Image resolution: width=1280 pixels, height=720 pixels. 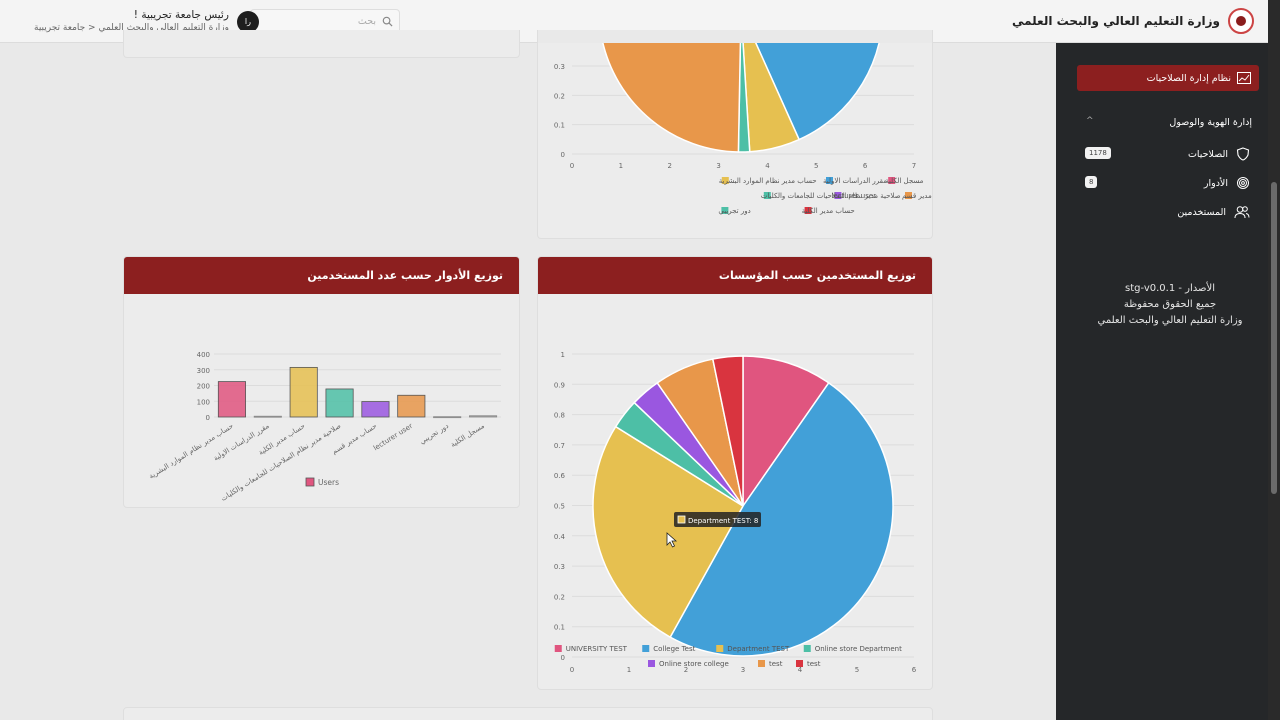 I want to click on sidebar-item-label: نظام إدارة الصلاحيات, so click(x=1188, y=78).